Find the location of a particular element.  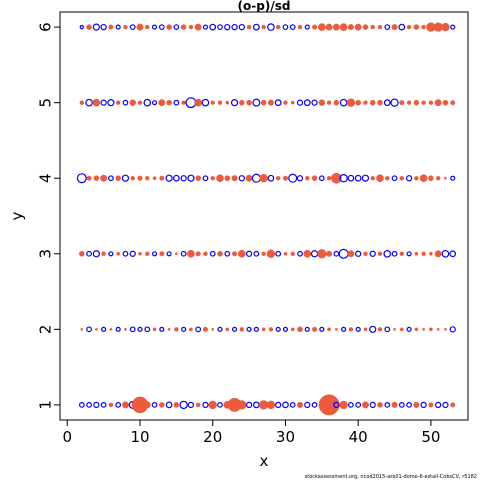

x-tick-label: 50 is located at coordinates (430, 437).